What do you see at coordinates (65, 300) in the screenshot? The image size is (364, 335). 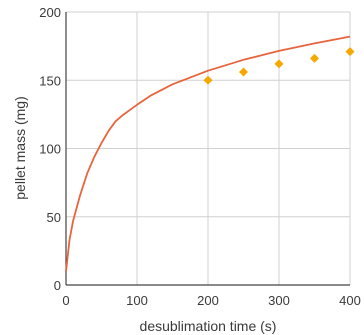 I see `x-tick-label: 0` at bounding box center [65, 300].